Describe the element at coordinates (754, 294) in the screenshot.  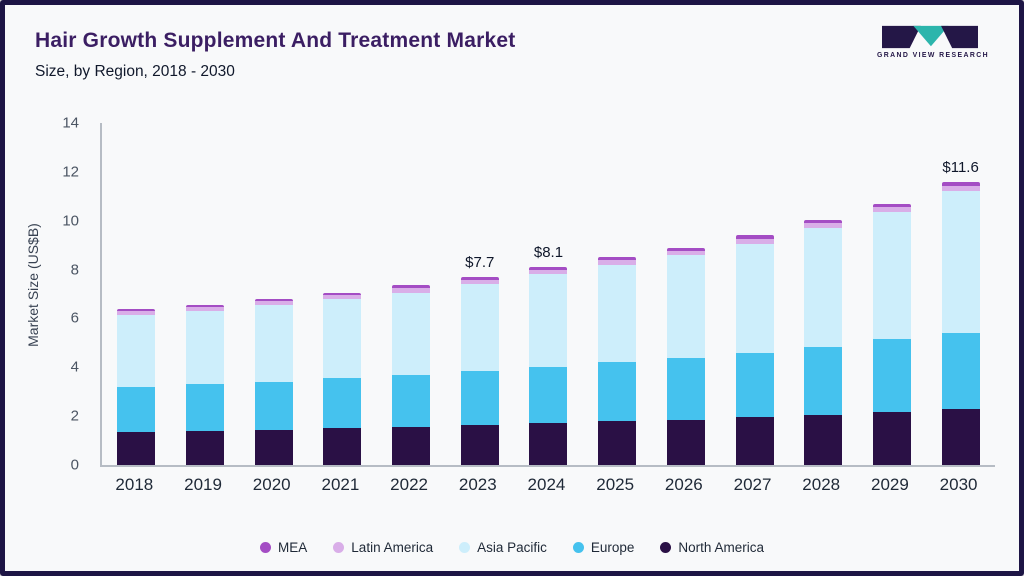
I see `bar-2027` at that location.